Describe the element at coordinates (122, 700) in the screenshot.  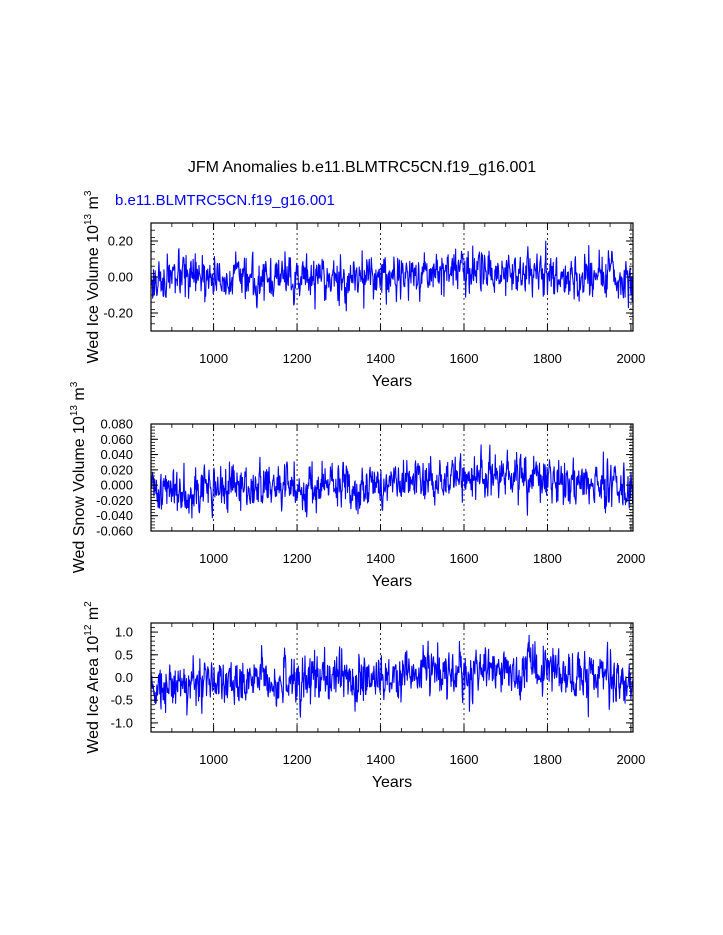
I see `y-tick-label: -0.5` at that location.